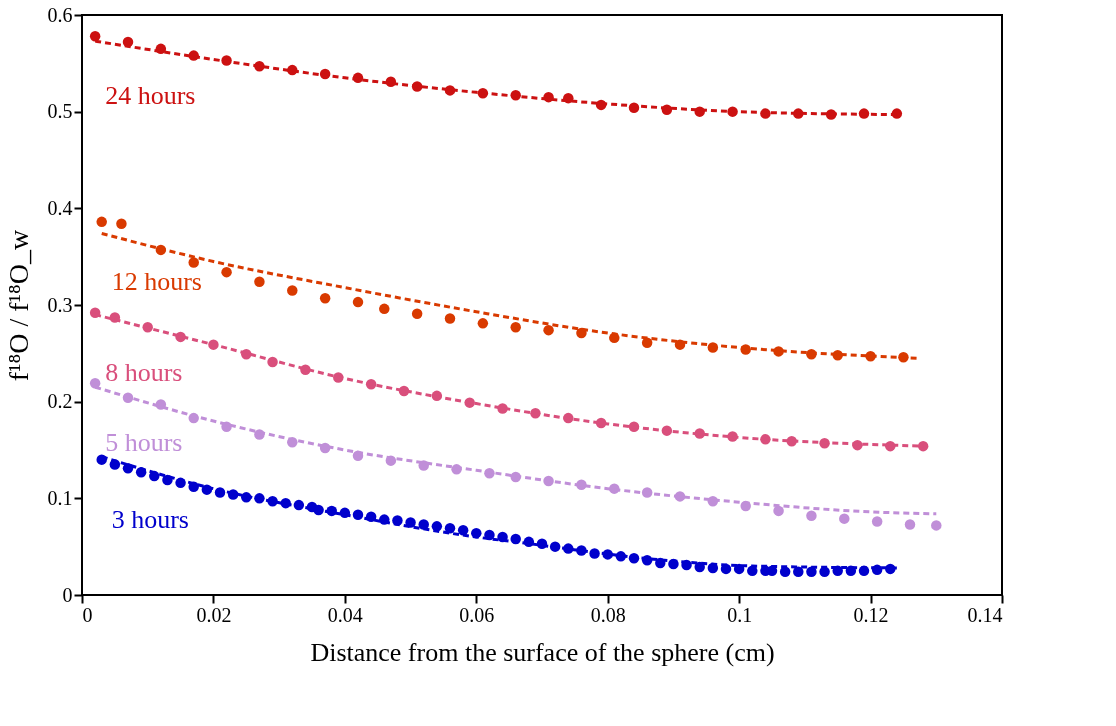 Image resolution: width=1116 pixels, height=726 pixels. Describe the element at coordinates (871, 614) in the screenshot. I see `x-tick-label: 0.12` at that location.